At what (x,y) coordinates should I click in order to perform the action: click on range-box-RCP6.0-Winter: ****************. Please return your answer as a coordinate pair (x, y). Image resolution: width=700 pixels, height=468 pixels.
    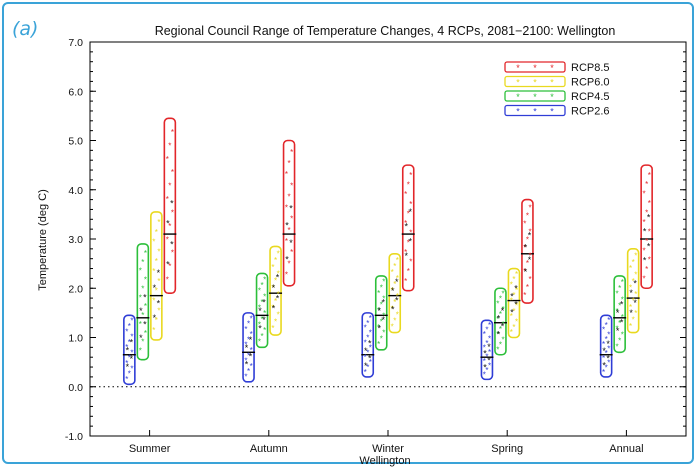
    Looking at the image, I should click on (395, 293).